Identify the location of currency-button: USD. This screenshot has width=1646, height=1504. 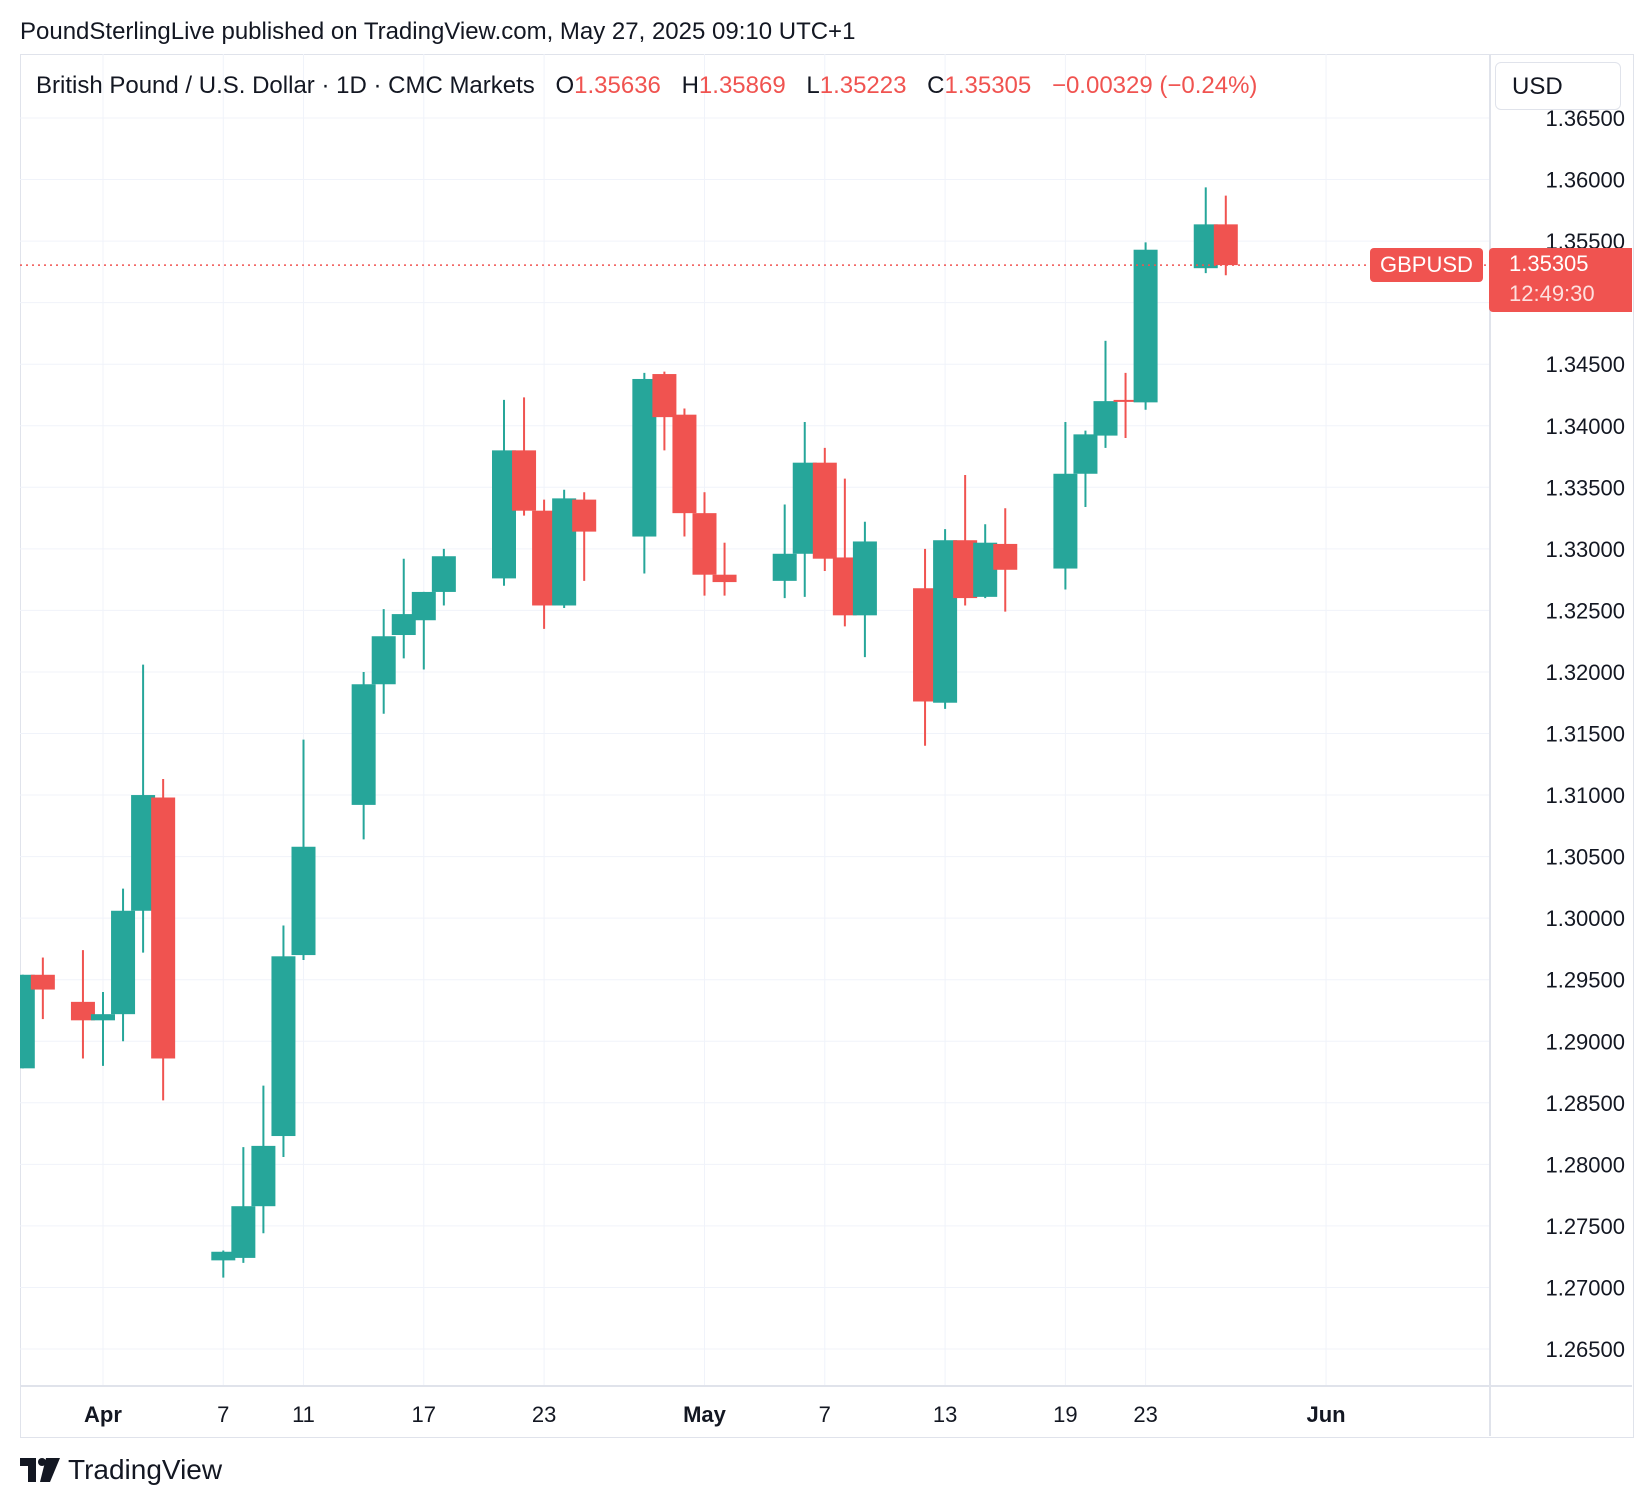
(1558, 86).